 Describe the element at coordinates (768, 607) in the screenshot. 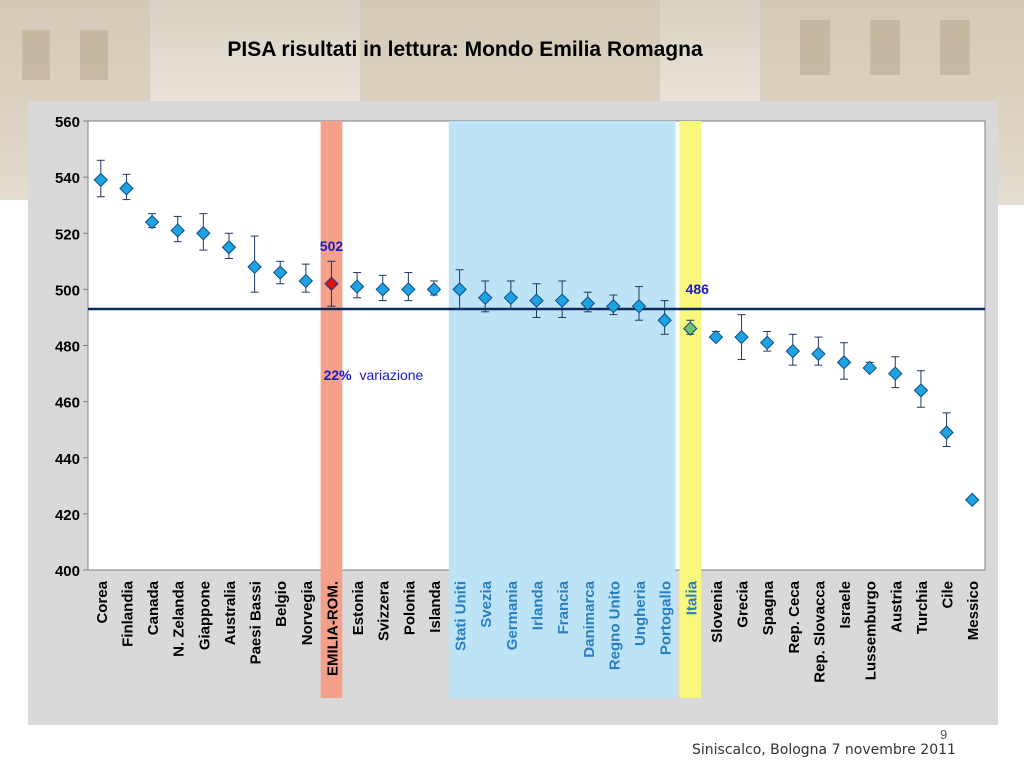

I see `x-tick-label: Spagna` at that location.